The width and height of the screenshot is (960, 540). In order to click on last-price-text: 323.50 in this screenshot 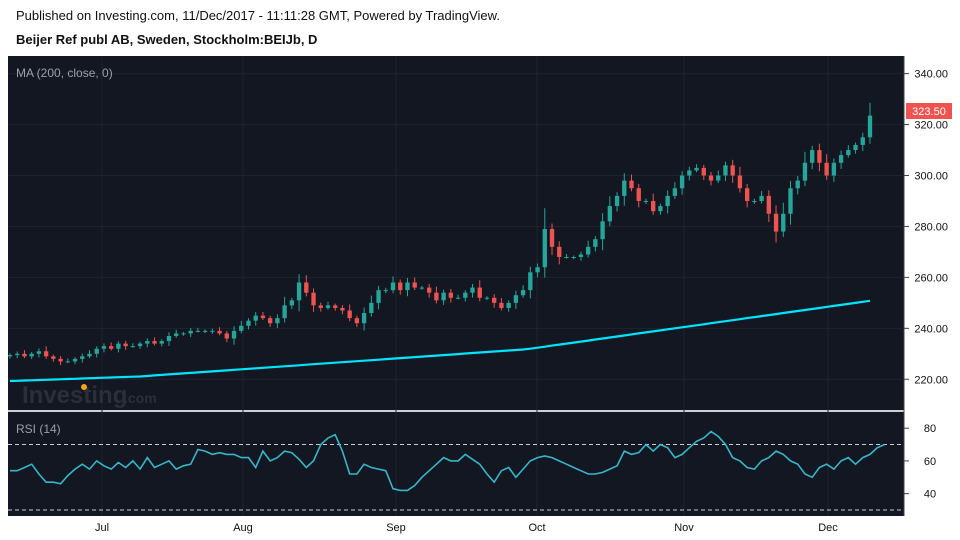, I will do `click(929, 112)`.